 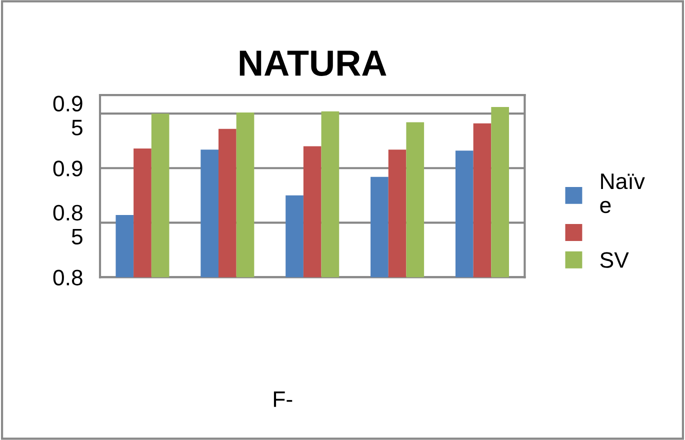 What do you see at coordinates (67, 224) in the screenshot?
I see `y-tick-label: 0.8 5` at bounding box center [67, 224].